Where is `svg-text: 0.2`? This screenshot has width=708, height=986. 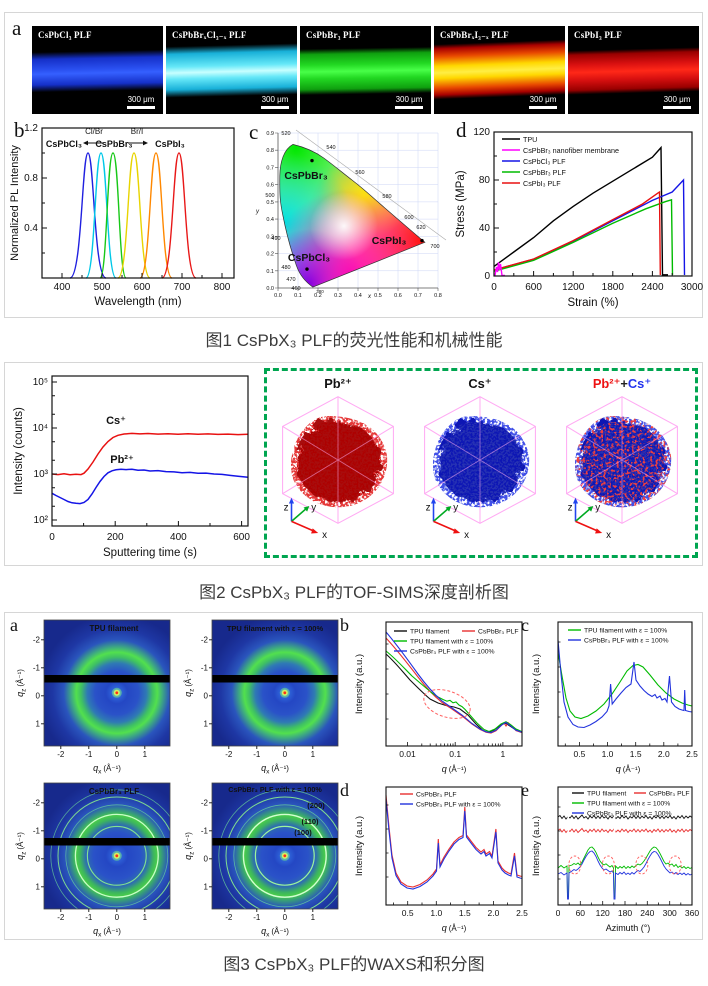 svg-text: 0.2 is located at coordinates (270, 255).